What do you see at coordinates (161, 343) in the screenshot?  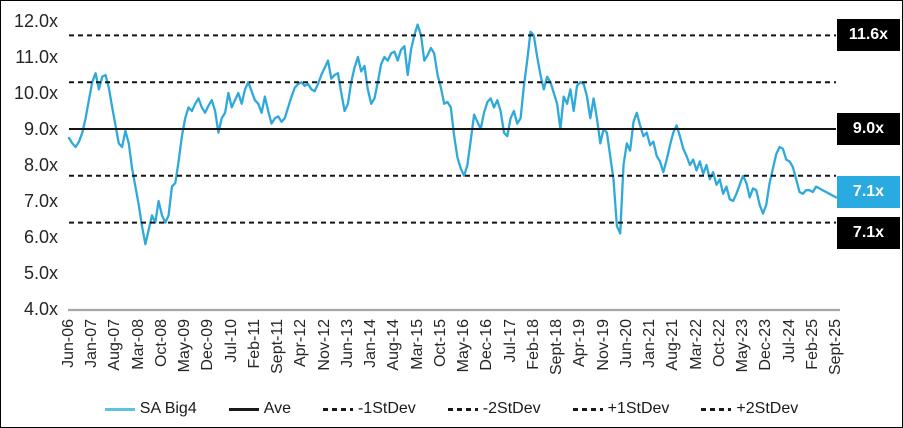 I see `x-tick-label: Oct-08` at bounding box center [161, 343].